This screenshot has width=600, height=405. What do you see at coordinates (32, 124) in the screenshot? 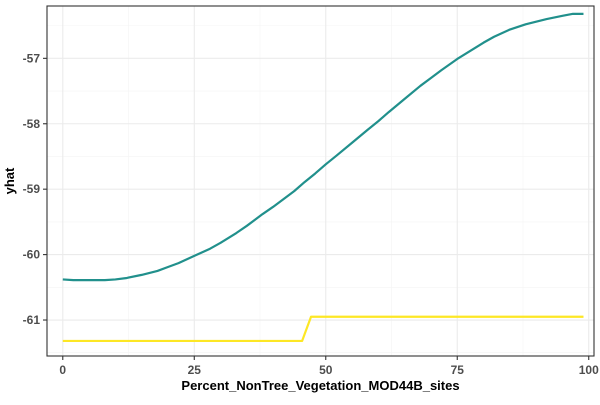
I see `y-tick-label: -58` at bounding box center [32, 124].